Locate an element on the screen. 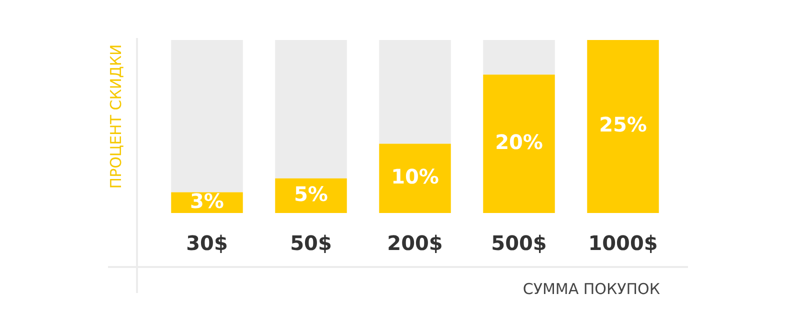 This screenshot has width=804, height=329. x-tick-label: 30$ is located at coordinates (207, 243).